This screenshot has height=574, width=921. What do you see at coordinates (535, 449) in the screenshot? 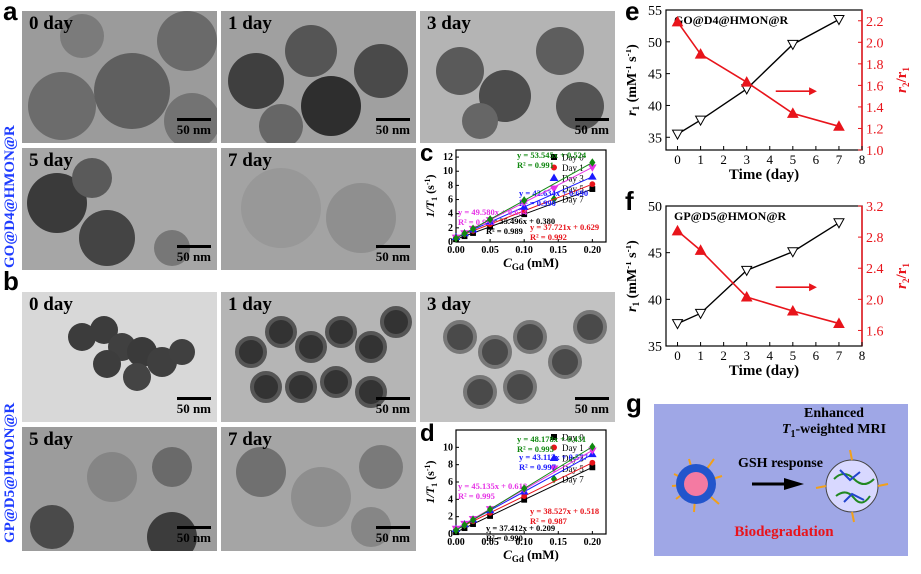
I see `fit-r2: R² = 0.995` at bounding box center [535, 449].